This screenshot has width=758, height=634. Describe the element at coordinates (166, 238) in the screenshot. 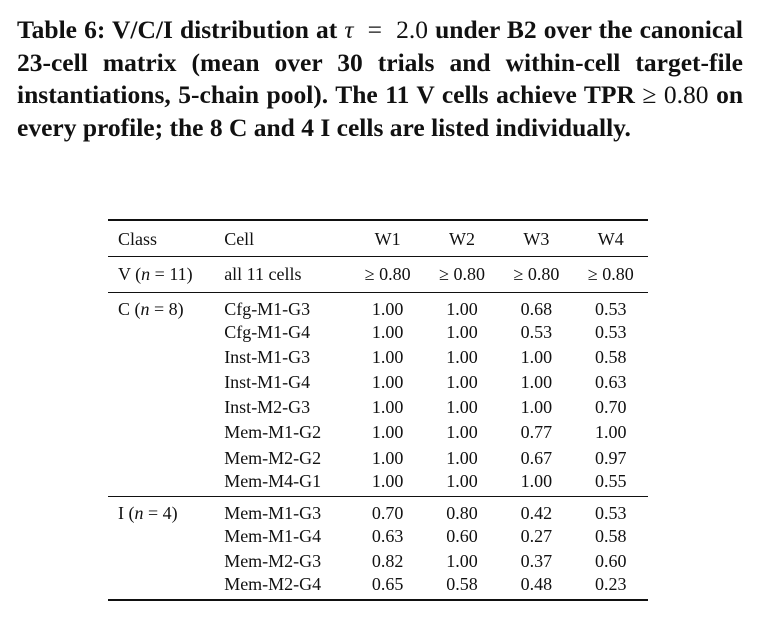

I see `header-class: Class` at that location.